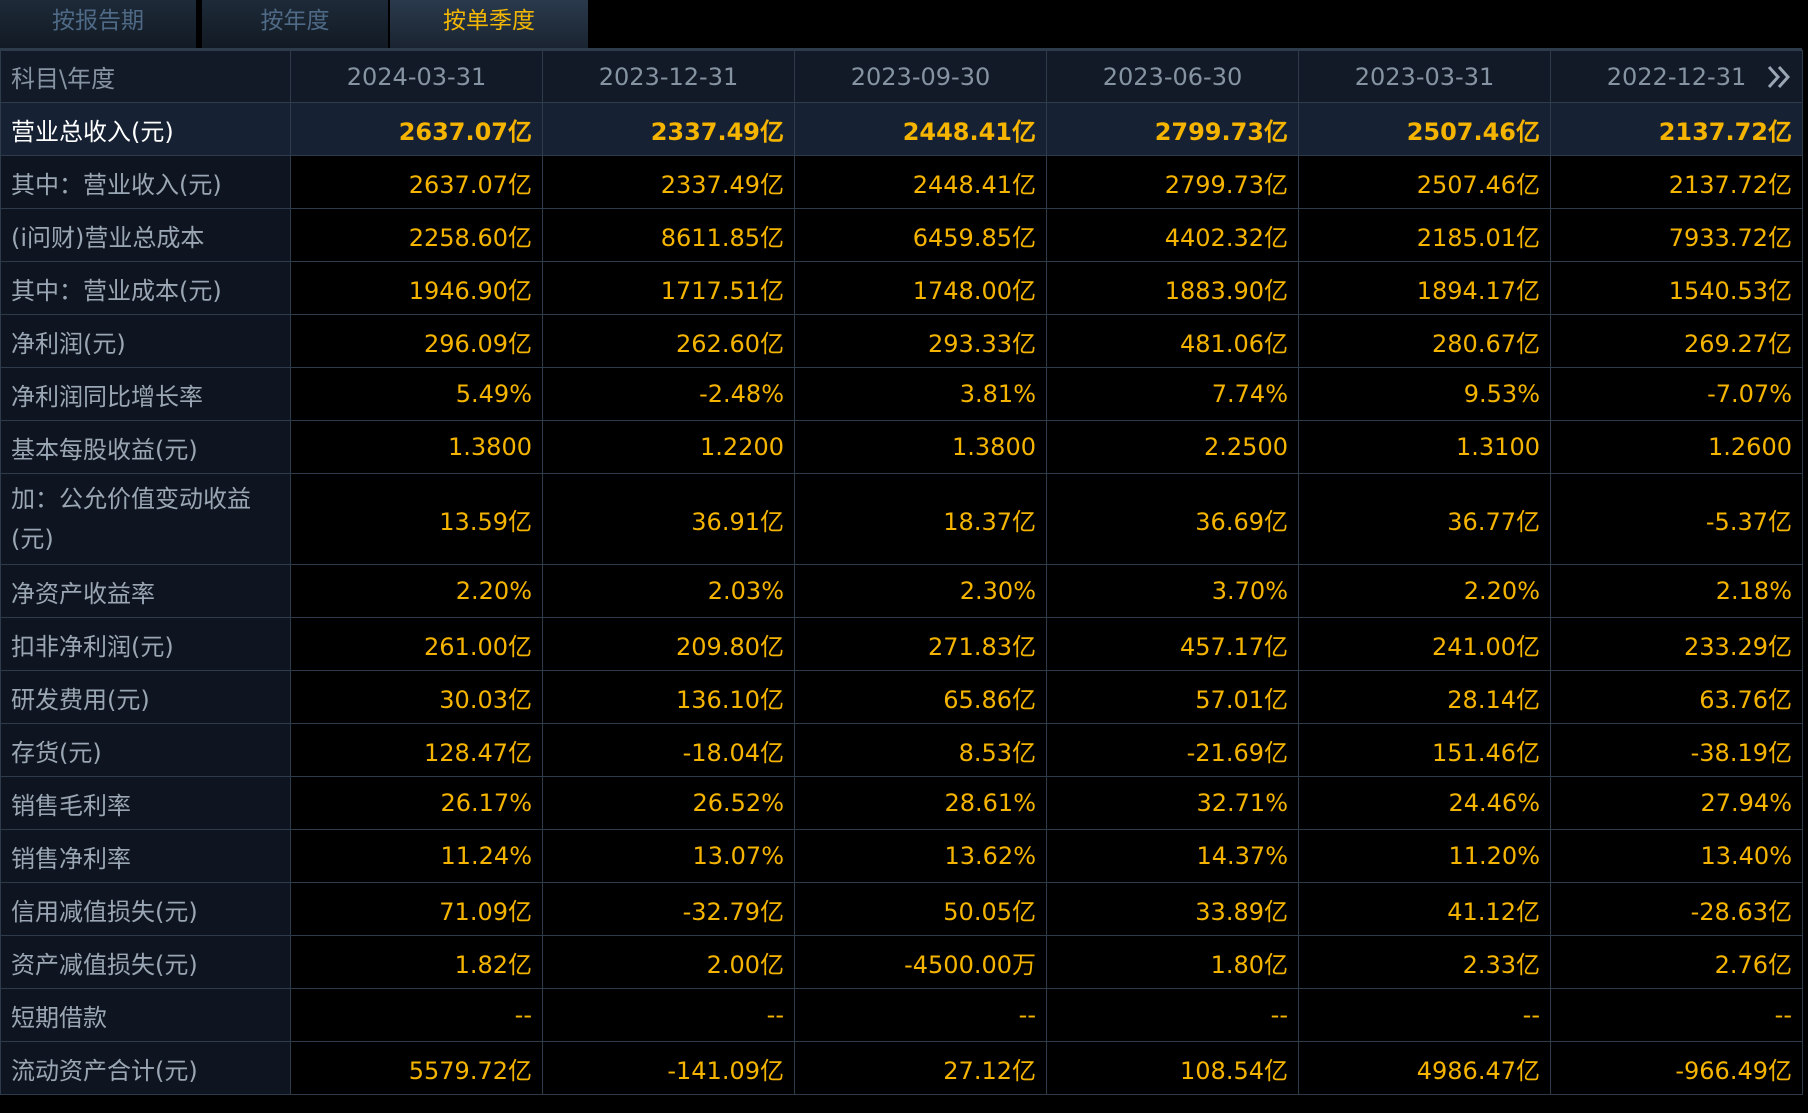 The height and width of the screenshot is (1113, 1808). I want to click on row-label: 净利润(元), so click(145, 341).